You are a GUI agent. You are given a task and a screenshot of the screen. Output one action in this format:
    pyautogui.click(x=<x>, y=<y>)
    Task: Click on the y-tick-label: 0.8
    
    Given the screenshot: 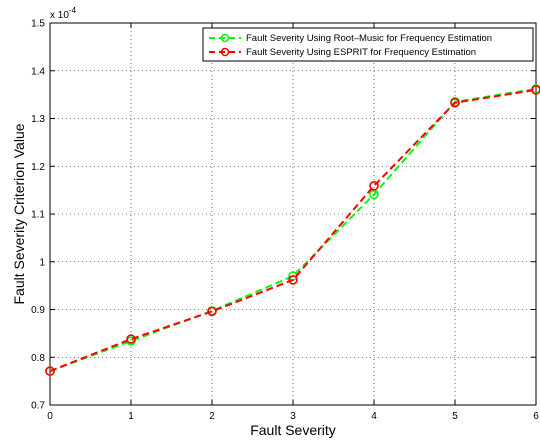 What is the action you would take?
    pyautogui.click(x=38, y=358)
    